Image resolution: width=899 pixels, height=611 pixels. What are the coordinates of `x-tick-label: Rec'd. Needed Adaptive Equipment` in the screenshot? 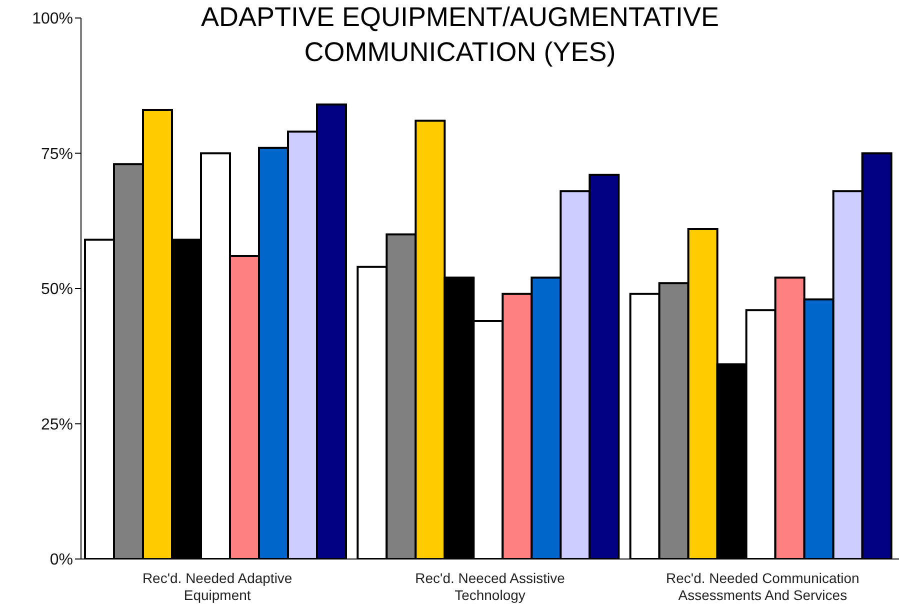 It's located at (217, 586).